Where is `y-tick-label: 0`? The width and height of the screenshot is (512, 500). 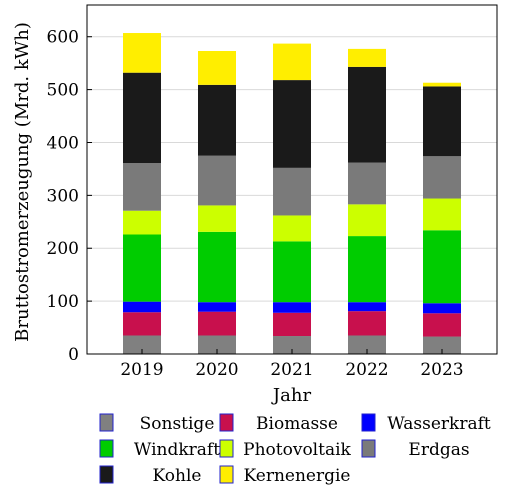
y-tick-label: 0 is located at coordinates (73, 355).